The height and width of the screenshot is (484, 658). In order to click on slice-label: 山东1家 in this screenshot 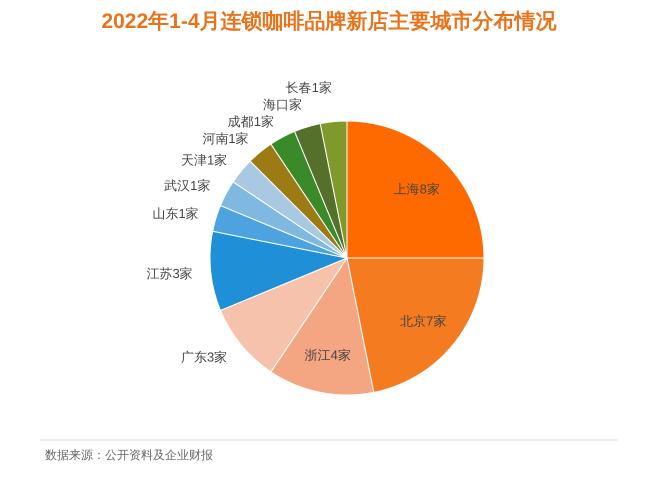, I will do `click(175, 214)`.